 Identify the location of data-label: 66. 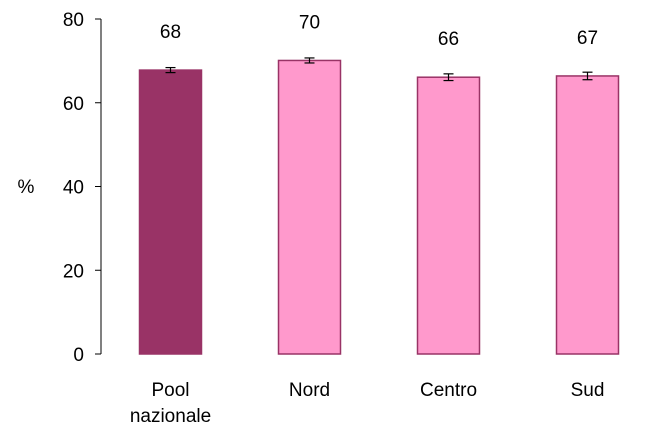
(448, 39).